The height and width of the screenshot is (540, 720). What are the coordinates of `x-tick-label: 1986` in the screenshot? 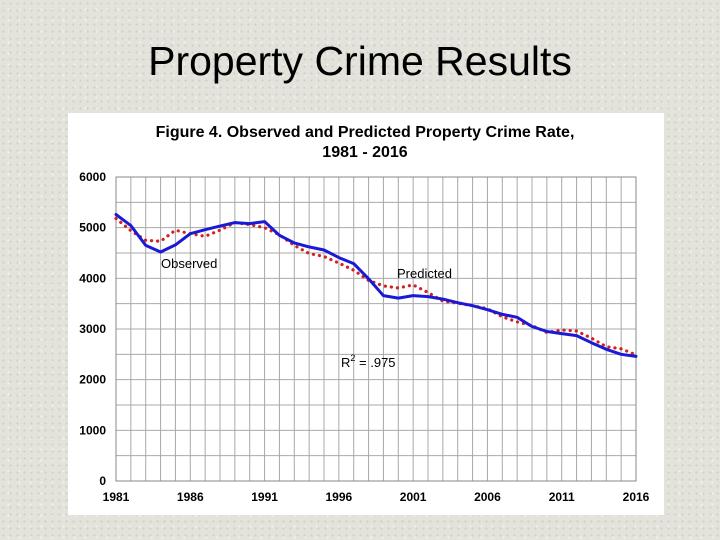 It's located at (190, 497).